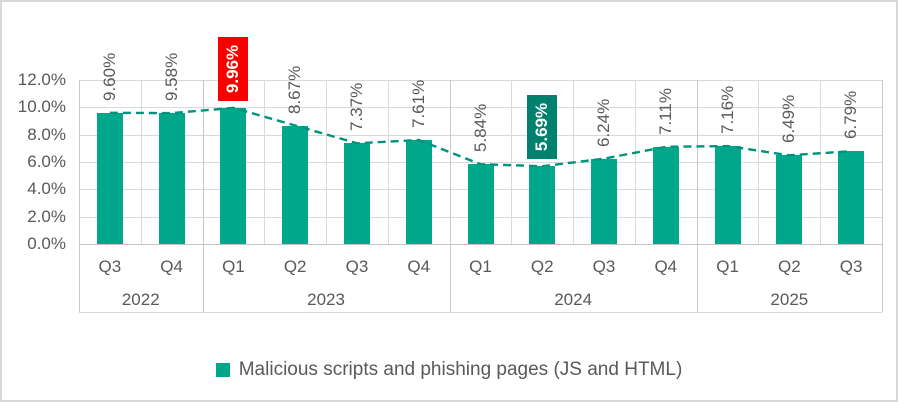 This screenshot has height=402, width=898. Describe the element at coordinates (418, 103) in the screenshot. I see `data-label: 7.61%` at that location.